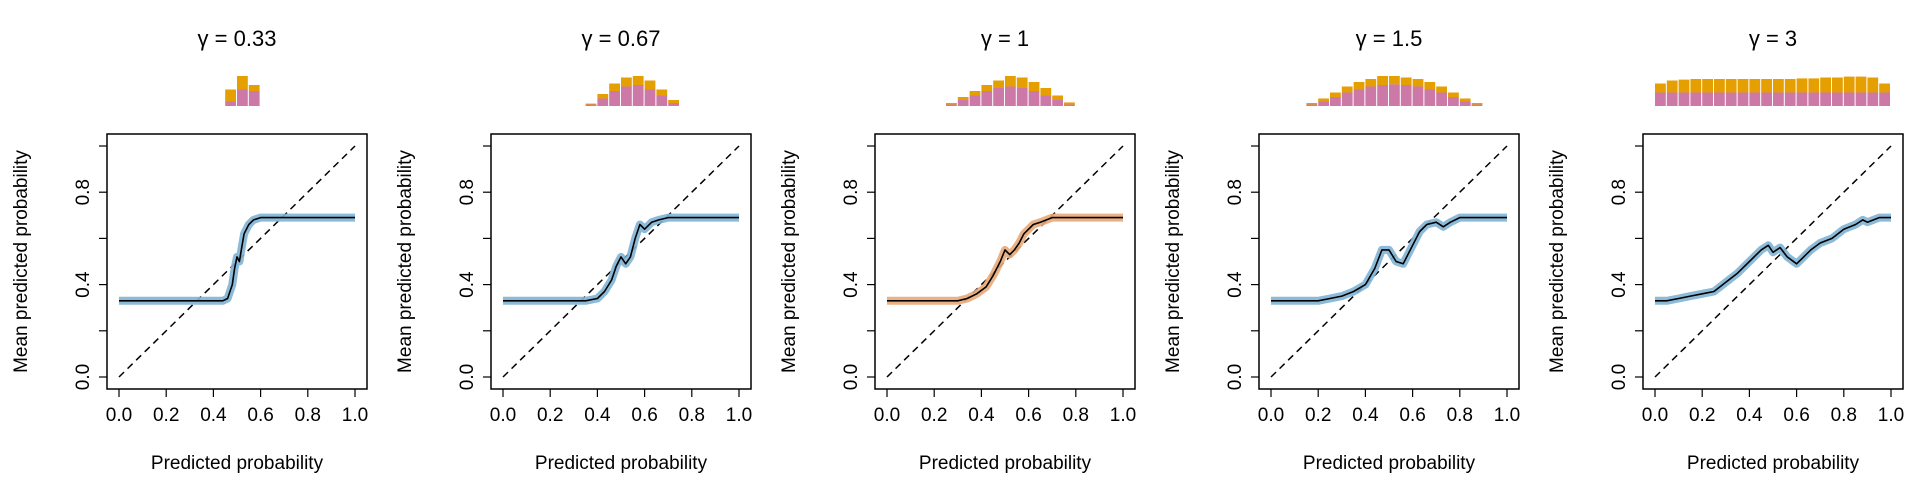 The width and height of the screenshot is (1920, 480). What do you see at coordinates (1389, 38) in the screenshot?
I see `panel-title: γ = 1.5` at bounding box center [1389, 38].